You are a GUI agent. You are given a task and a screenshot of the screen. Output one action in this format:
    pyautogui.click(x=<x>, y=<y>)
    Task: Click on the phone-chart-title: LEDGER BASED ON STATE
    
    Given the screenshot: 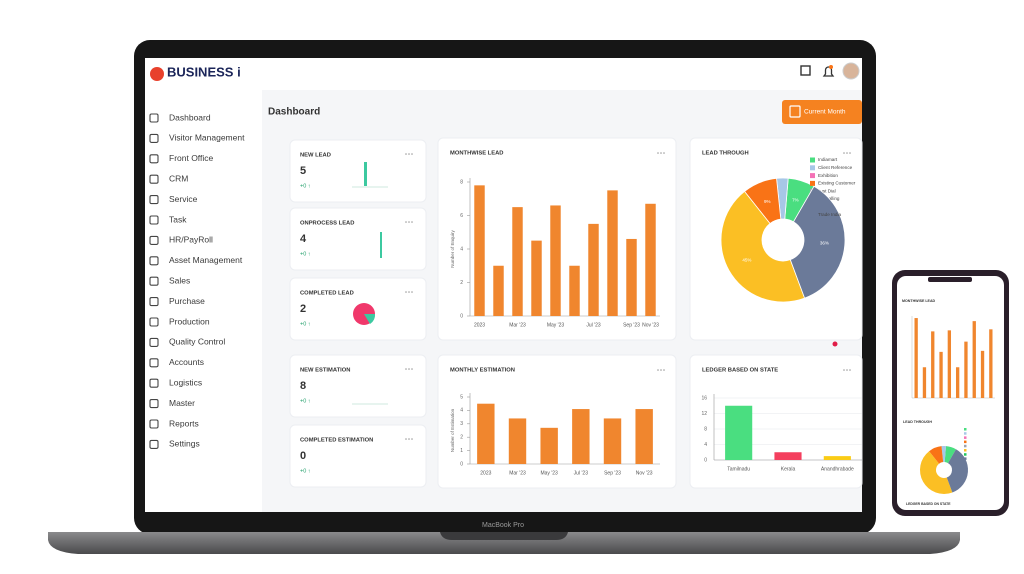 What is the action you would take?
    pyautogui.click(x=928, y=504)
    